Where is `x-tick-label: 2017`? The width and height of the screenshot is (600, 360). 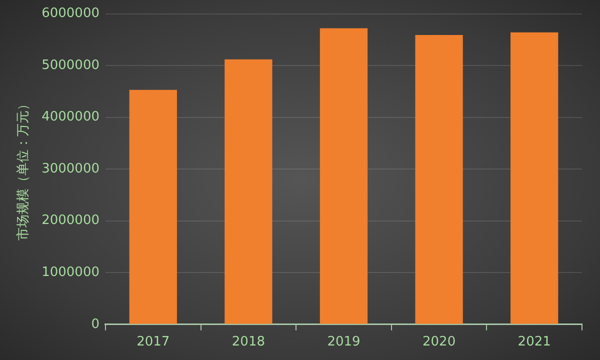 x-tick-label: 2017 is located at coordinates (153, 342).